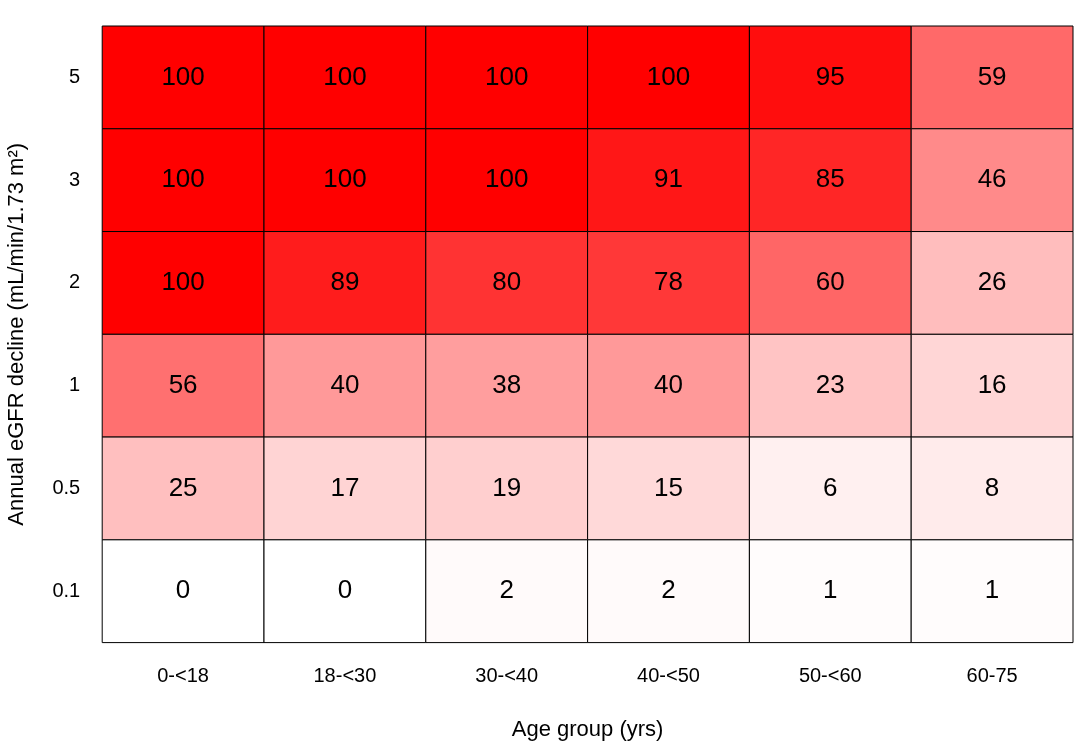 This screenshot has width=1077, height=747. I want to click on data-label: 16, so click(992, 383).